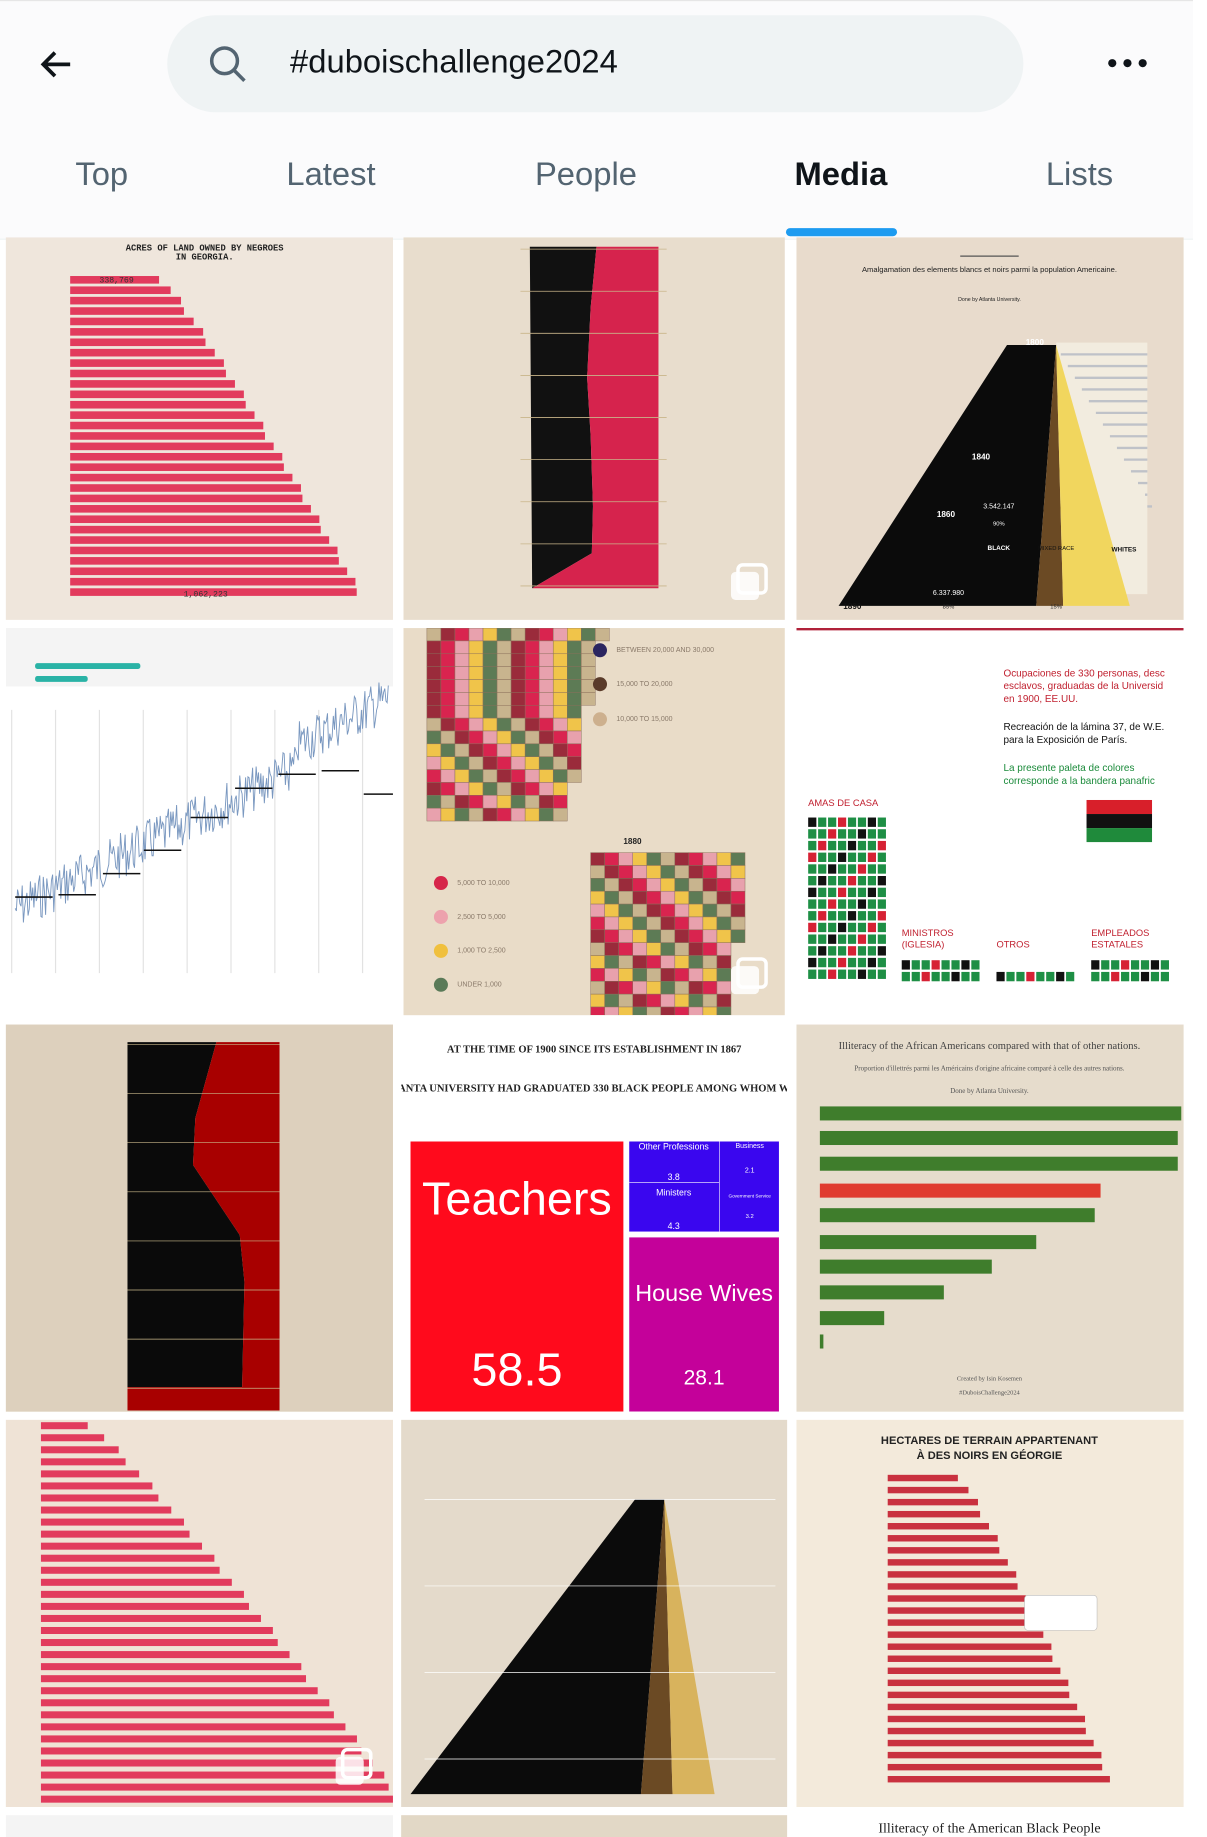 This screenshot has height=1837, width=1207. What do you see at coordinates (595, 64) in the screenshot?
I see `search-box: #duboischallenge2024` at bounding box center [595, 64].